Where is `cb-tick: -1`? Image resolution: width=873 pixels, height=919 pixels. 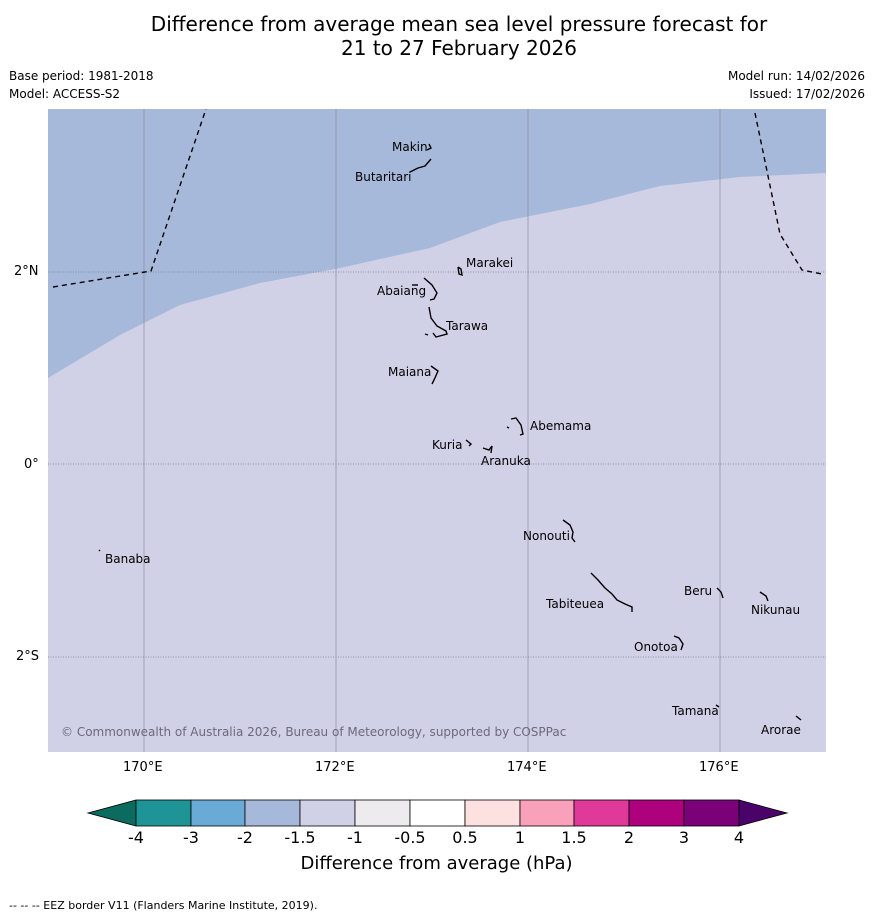
cb-tick: -1 is located at coordinates (355, 837).